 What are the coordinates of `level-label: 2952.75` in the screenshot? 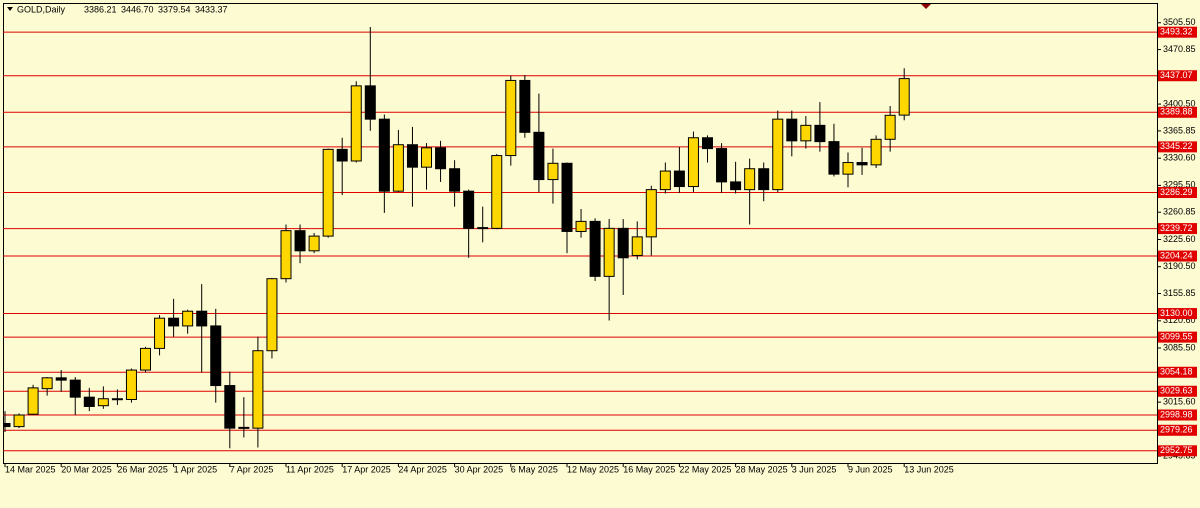 It's located at (1176, 450).